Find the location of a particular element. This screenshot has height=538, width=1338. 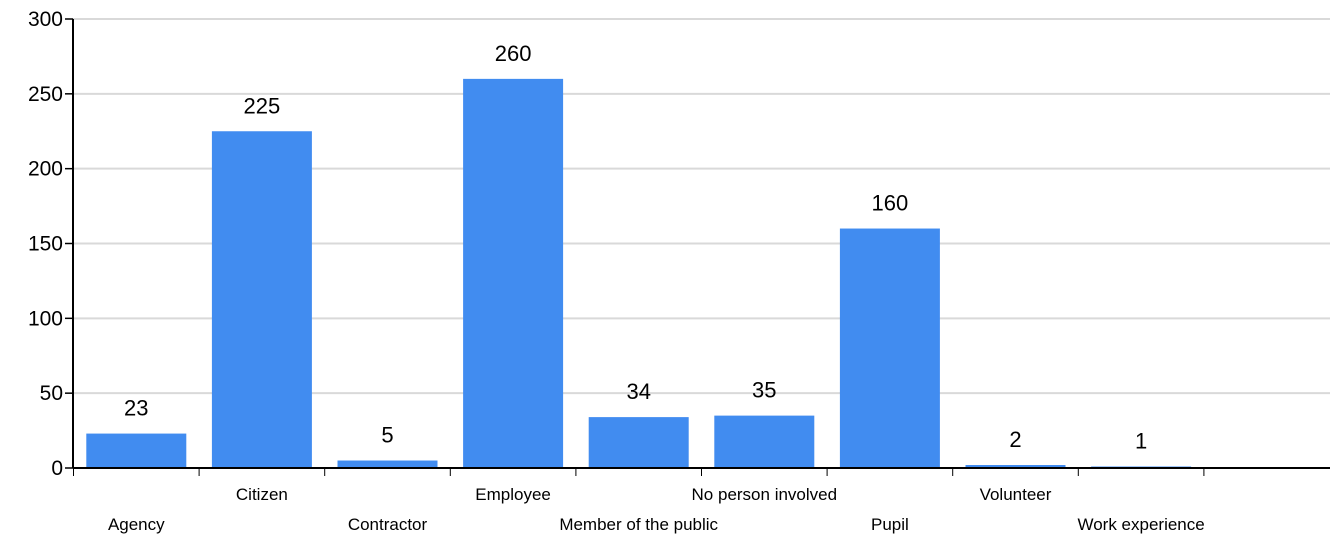

y-axis: 0 50 100 150 200 250 300 is located at coordinates (51, 244).